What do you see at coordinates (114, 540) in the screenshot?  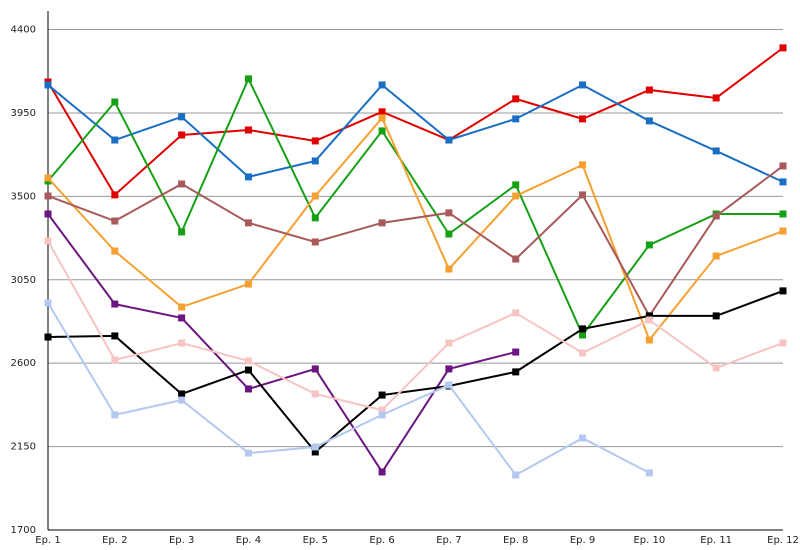 I see `x-tick-label: Ep. 2` at bounding box center [114, 540].